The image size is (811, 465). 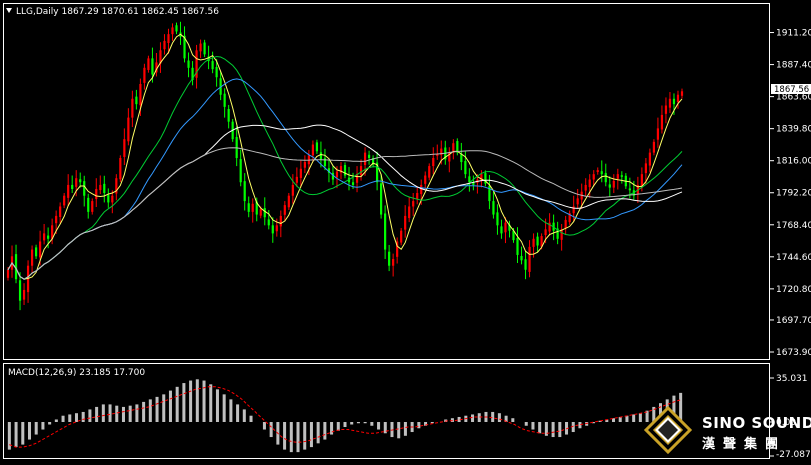 I want to click on current-price-box, so click(x=791, y=89).